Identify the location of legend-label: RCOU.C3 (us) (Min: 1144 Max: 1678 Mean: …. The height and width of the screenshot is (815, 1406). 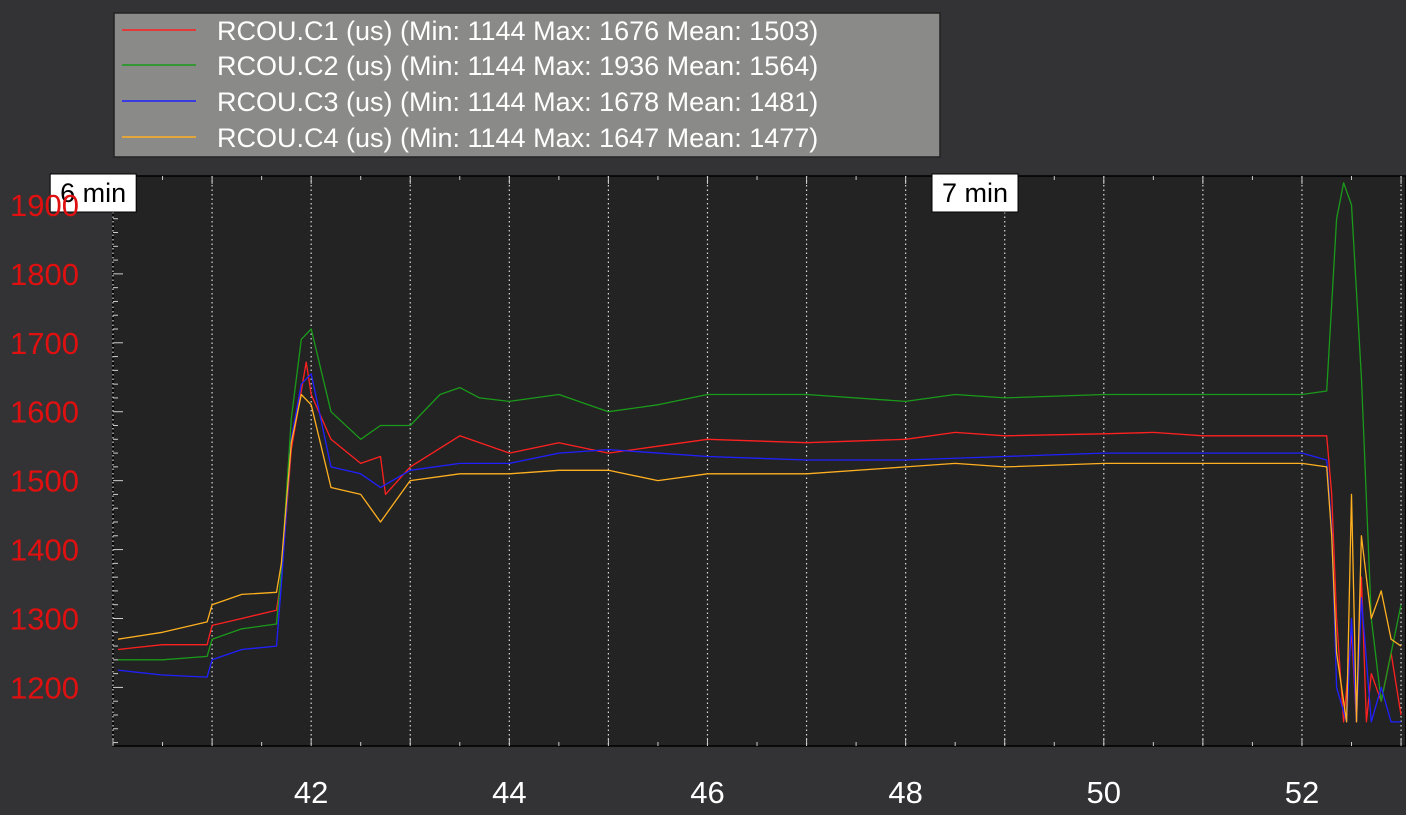
(517, 102).